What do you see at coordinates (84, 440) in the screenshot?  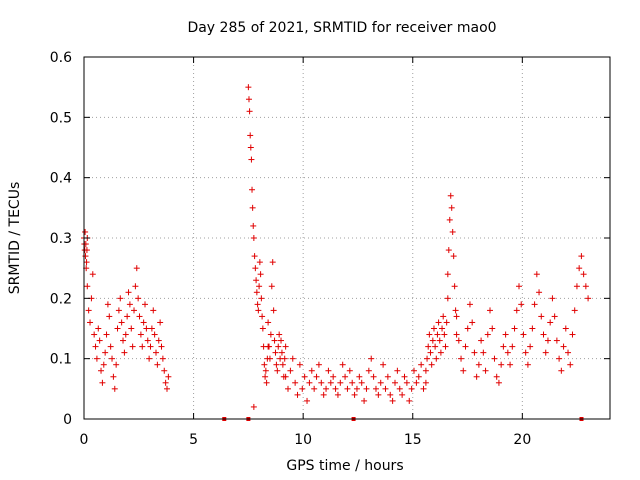 I see `x-tick-label: 0` at bounding box center [84, 440].